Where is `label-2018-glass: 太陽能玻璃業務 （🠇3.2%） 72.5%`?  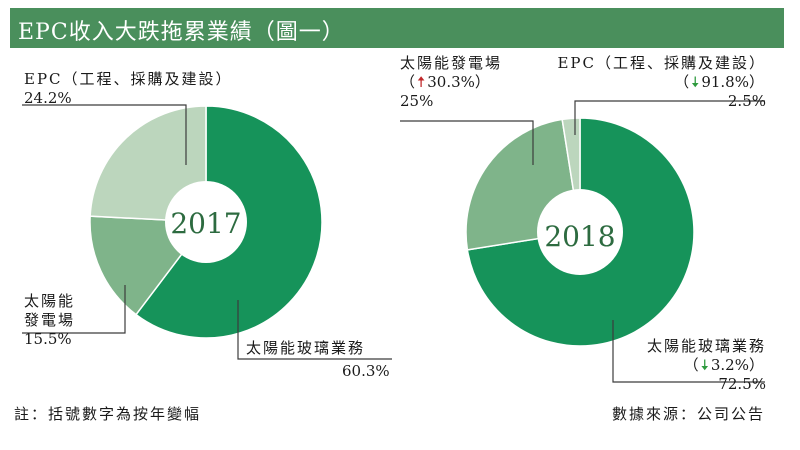
label-2018-glass: 太陽能玻璃業務 （🠇3.2%） 72.5% is located at coordinates (690, 365).